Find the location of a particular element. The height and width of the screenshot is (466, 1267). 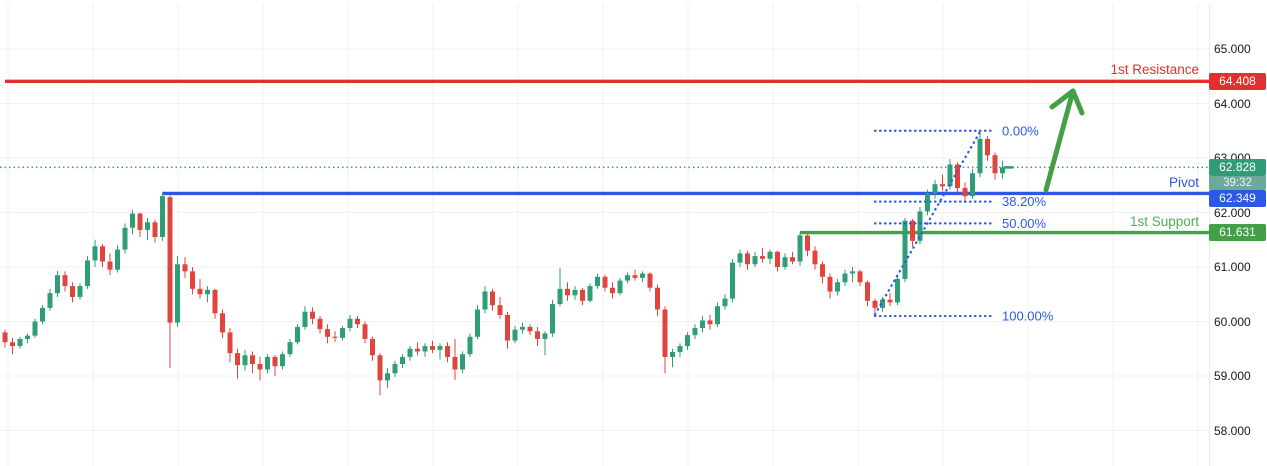

resistance-line-label: 1st Resistance is located at coordinates (1154, 69).